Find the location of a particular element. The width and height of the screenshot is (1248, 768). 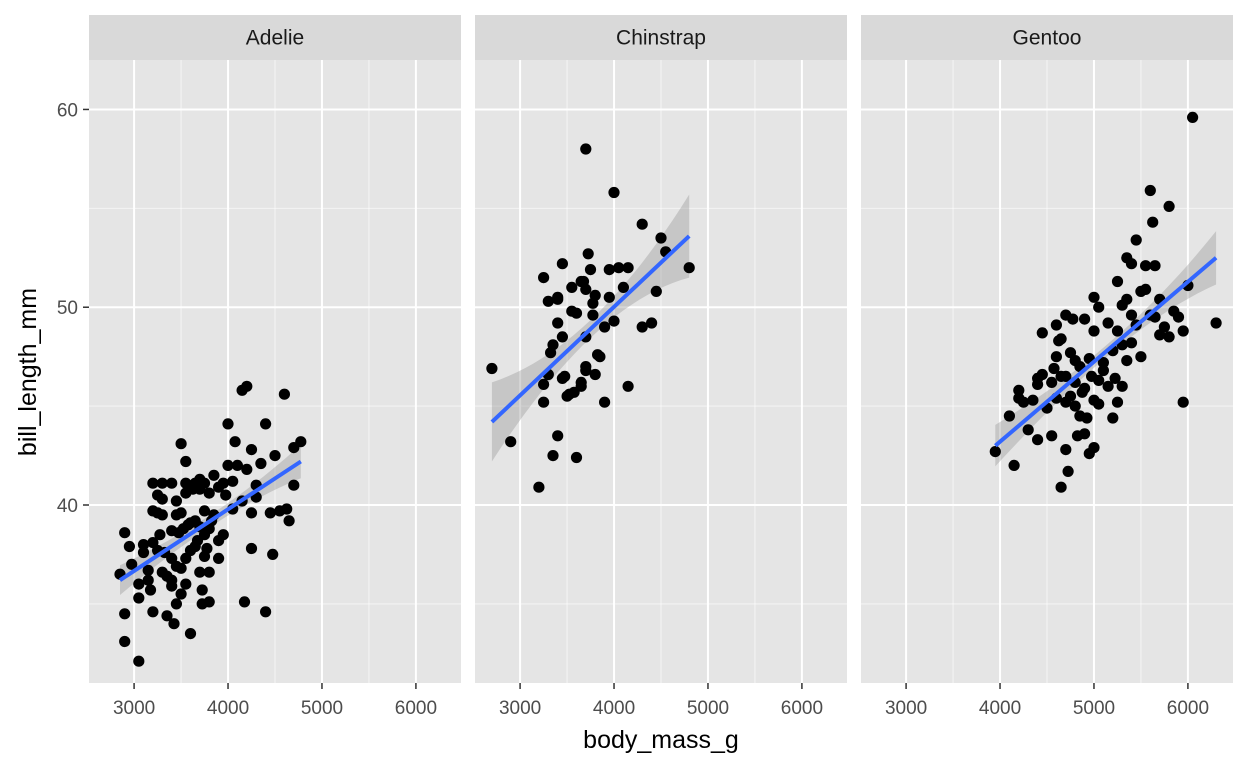

x-axis-title: body_mass_g is located at coordinates (661, 740).